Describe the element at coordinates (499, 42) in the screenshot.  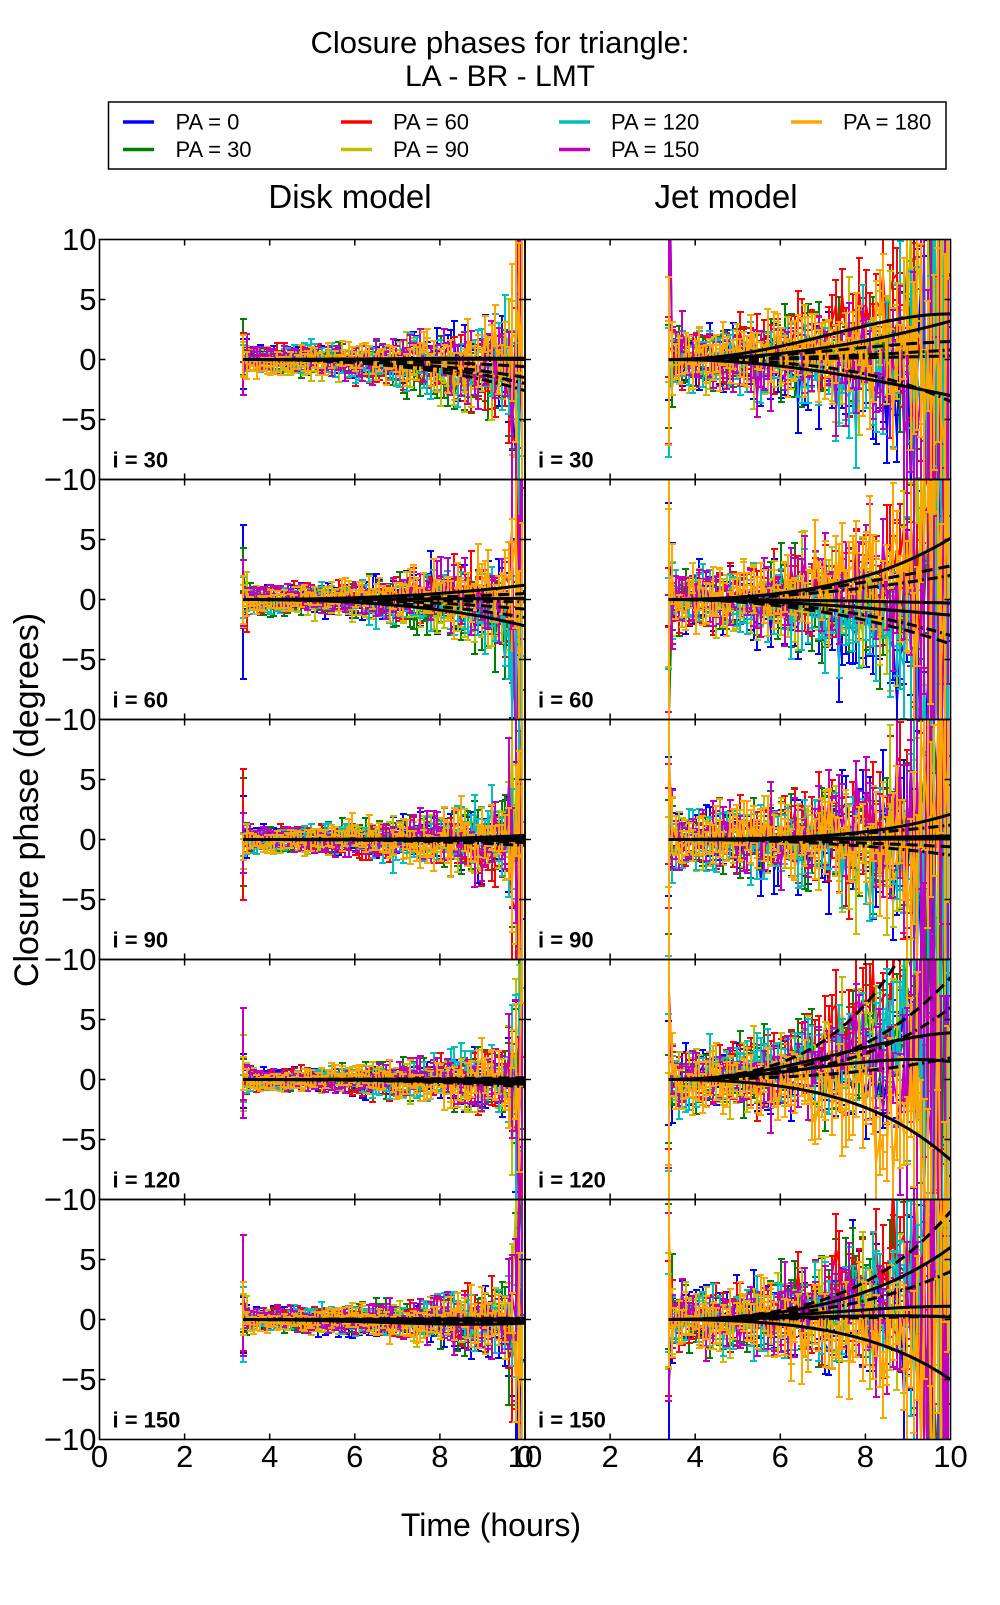
I see `svg-text: Closure phases for triangle:` at that location.